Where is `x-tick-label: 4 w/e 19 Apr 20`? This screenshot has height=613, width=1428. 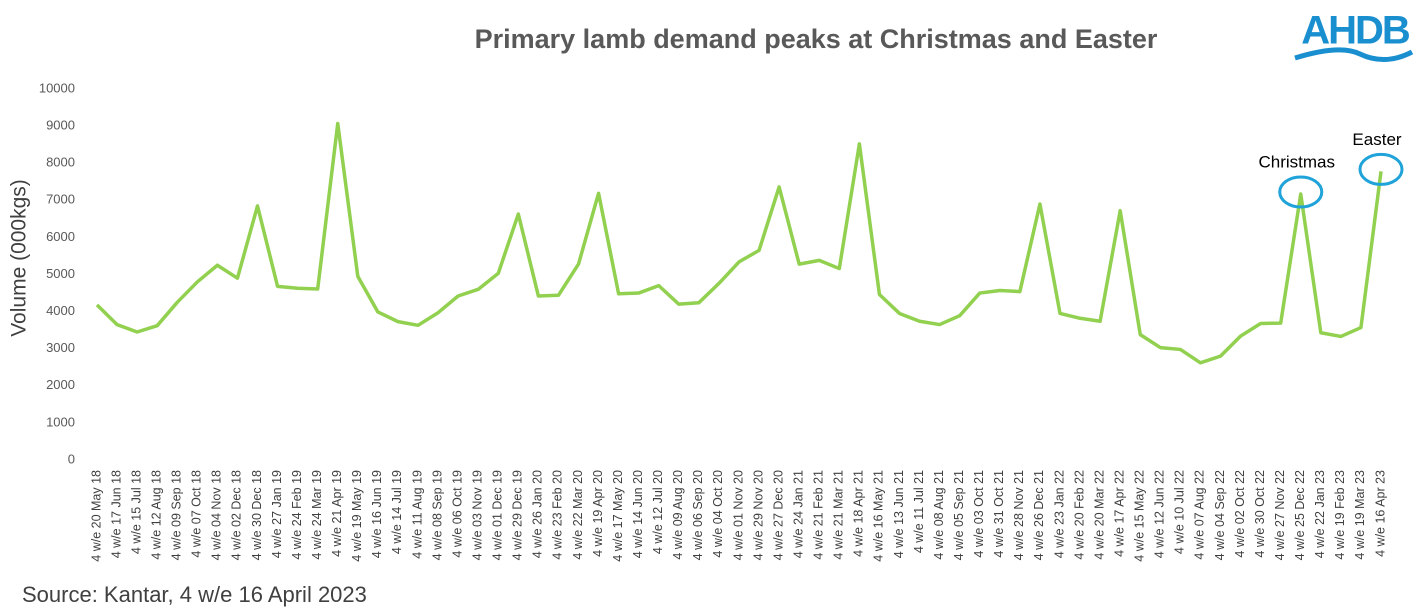
x-tick-label: 4 w/e 19 Apr 20 is located at coordinates (598, 513).